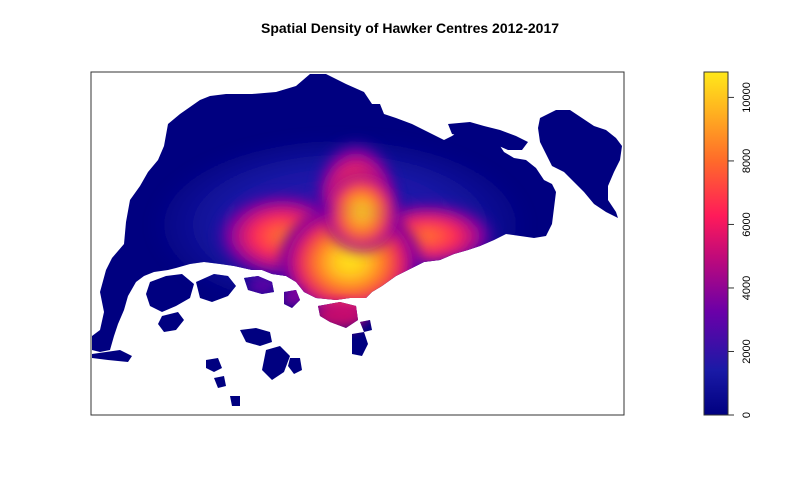  I want to click on colorbar-tick-label: 4000, so click(747, 288).